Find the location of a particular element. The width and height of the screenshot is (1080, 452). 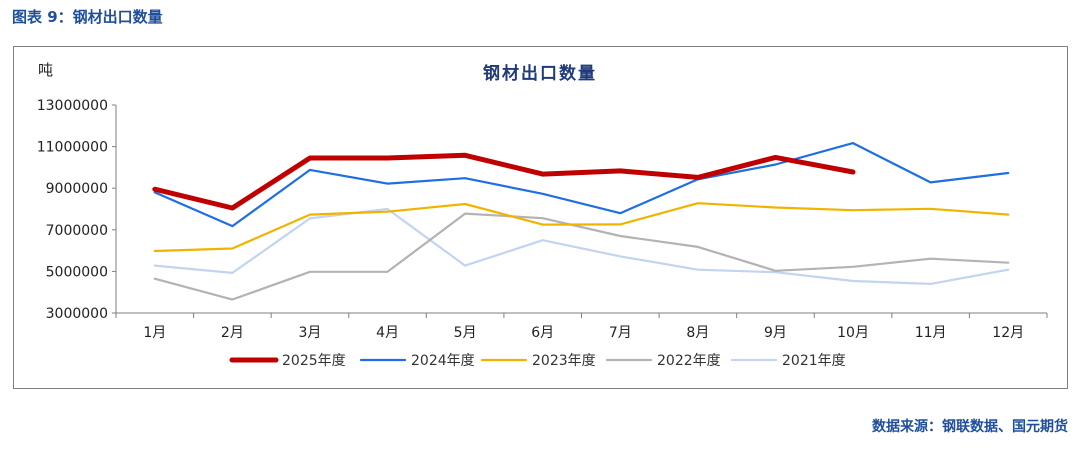

y-tick-label: 9000000 is located at coordinates (77, 189).